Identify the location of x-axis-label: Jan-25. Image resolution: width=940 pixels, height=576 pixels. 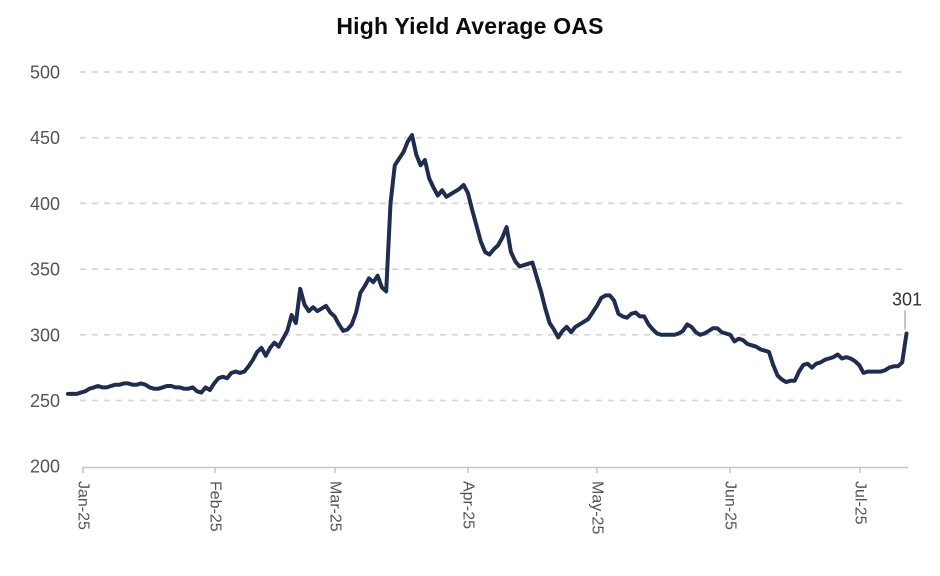
(83, 505).